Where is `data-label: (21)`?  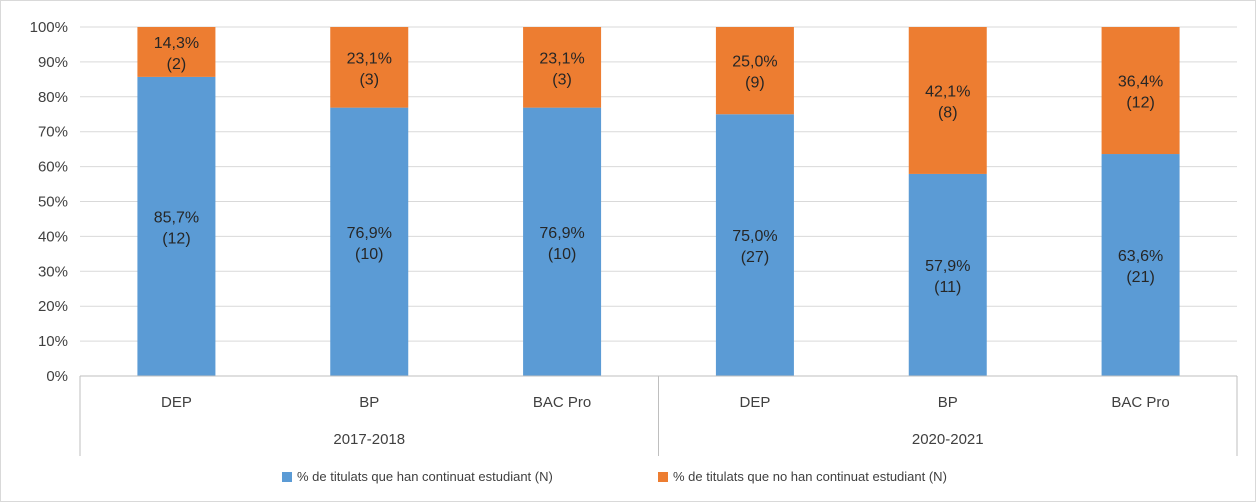
data-label: (21) is located at coordinates (1140, 277).